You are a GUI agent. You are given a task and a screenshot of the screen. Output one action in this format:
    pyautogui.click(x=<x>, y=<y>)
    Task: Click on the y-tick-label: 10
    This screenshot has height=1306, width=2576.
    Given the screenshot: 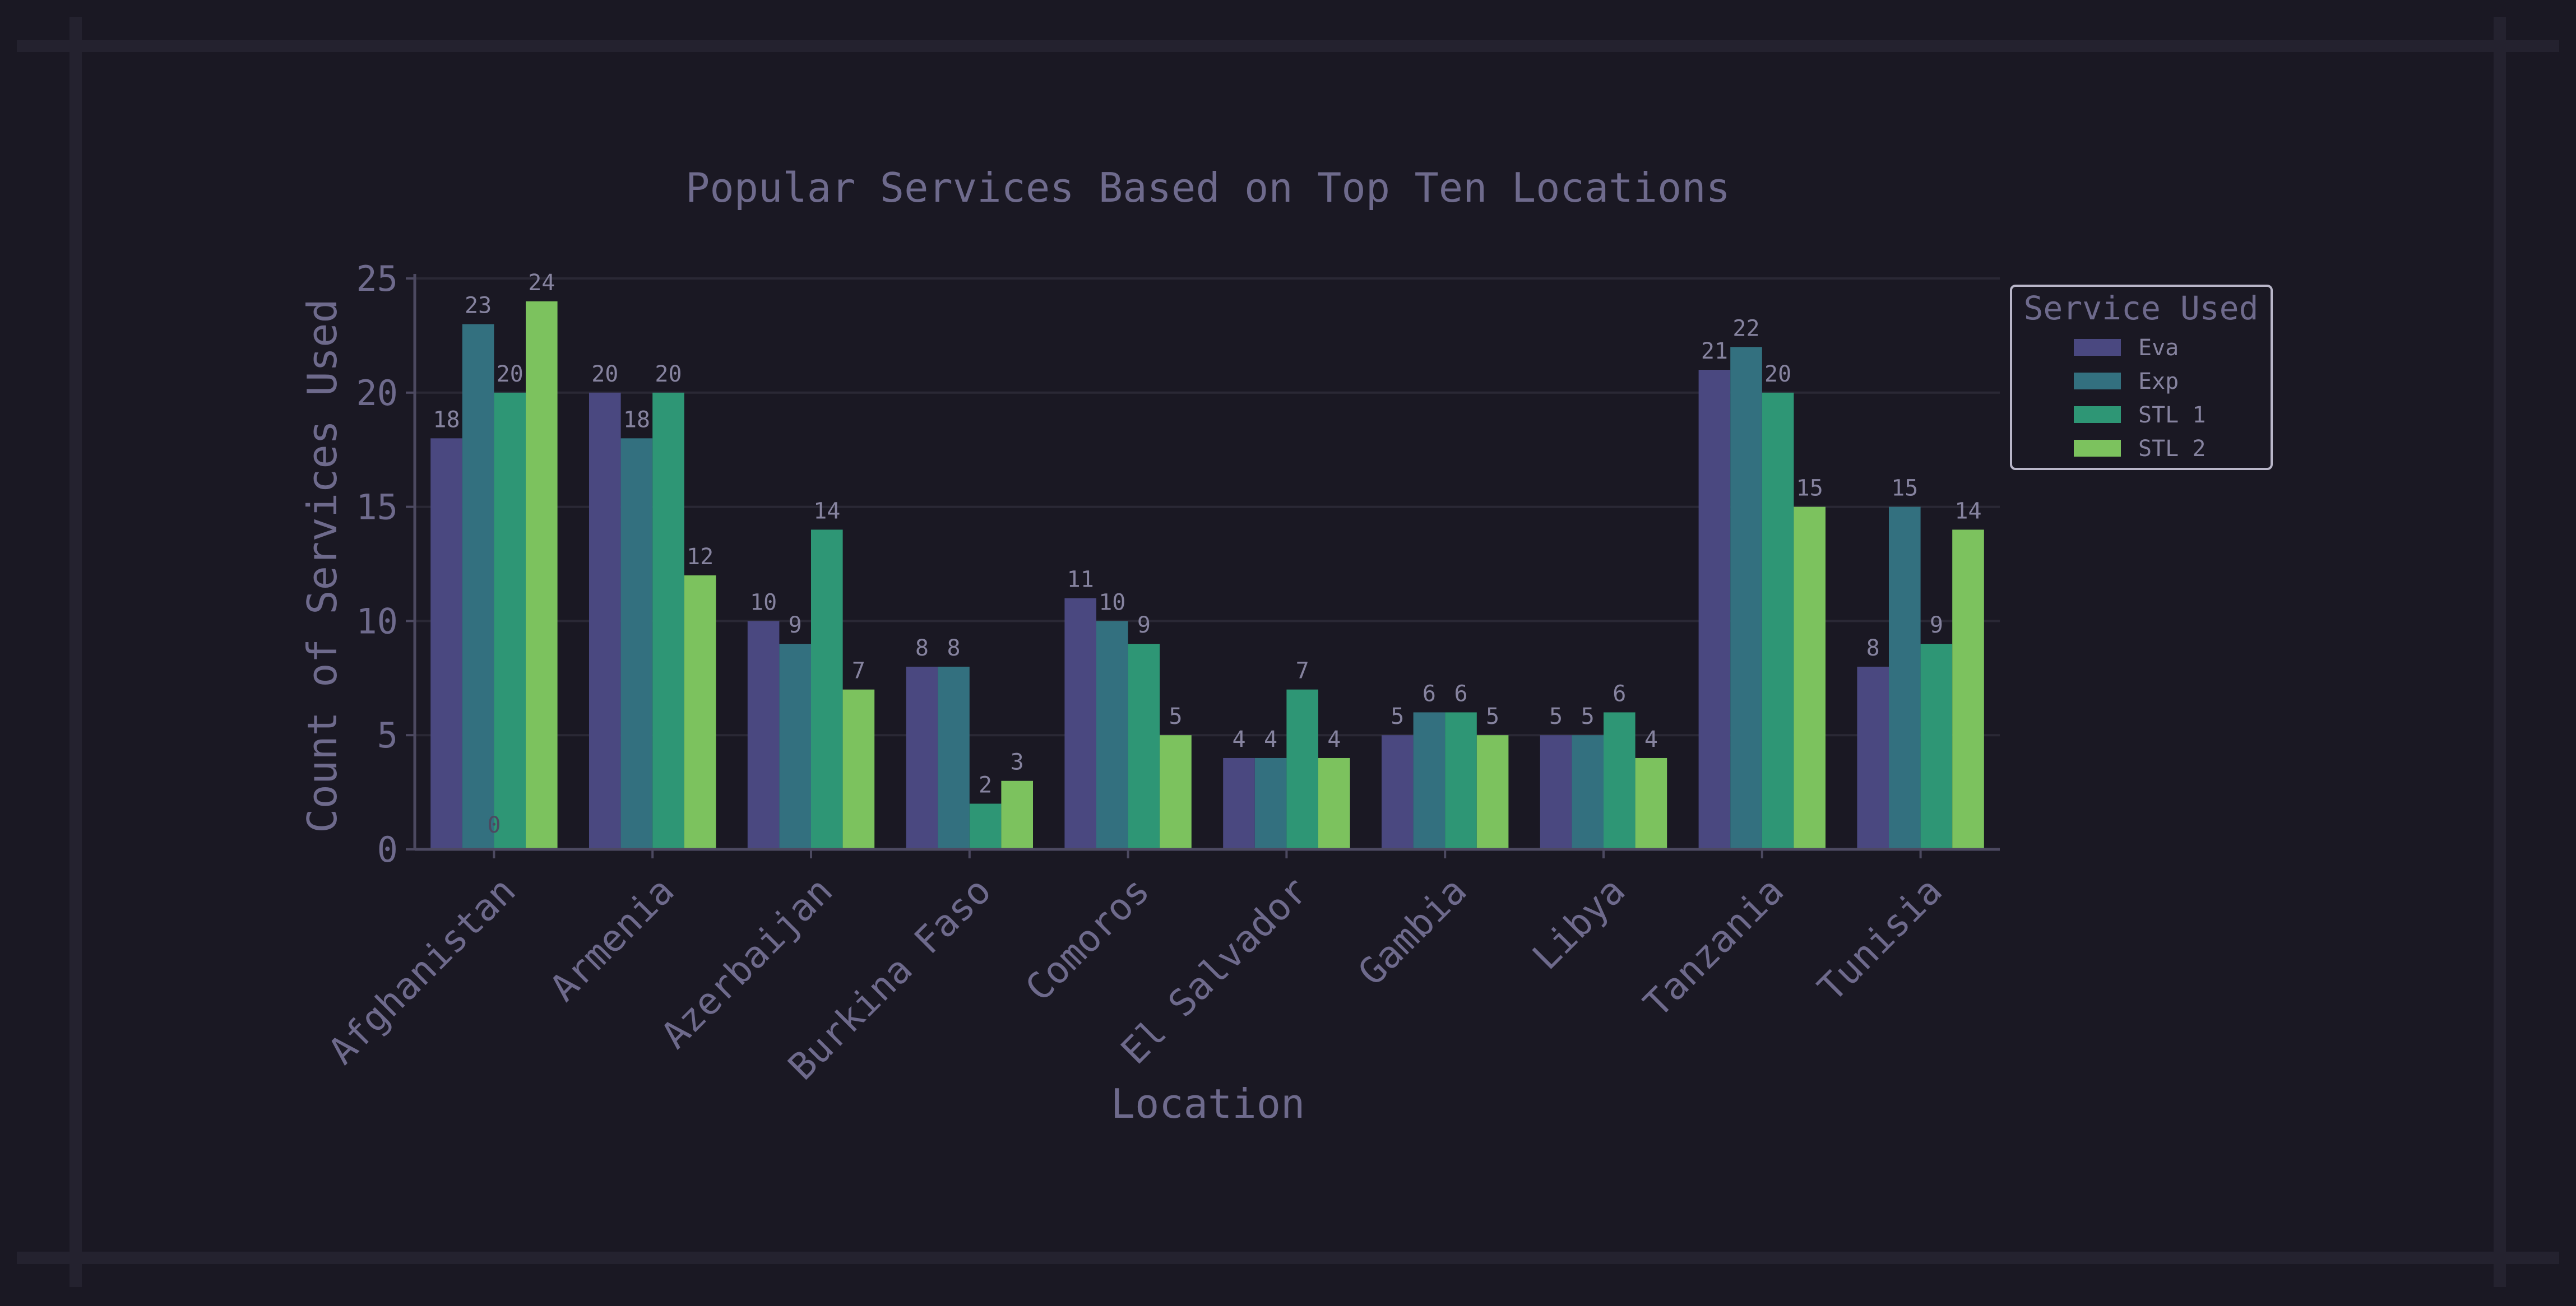 What is the action you would take?
    pyautogui.click(x=377, y=621)
    